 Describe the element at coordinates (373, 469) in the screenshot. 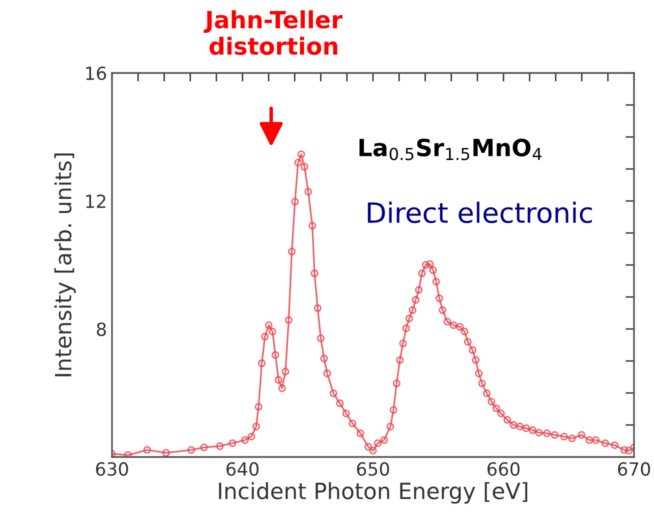

I see `x-tick-label: 650` at that location.